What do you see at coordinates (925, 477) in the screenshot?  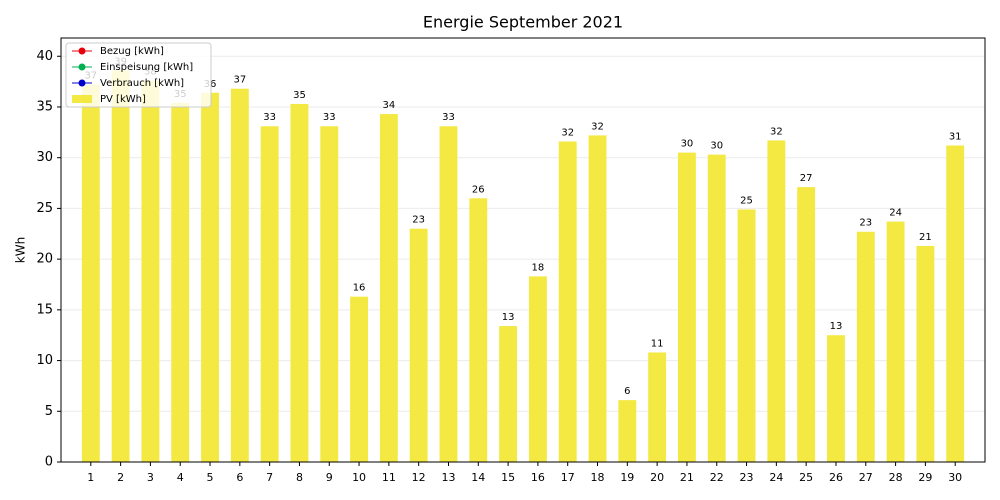 I see `x-tick-label: 29` at bounding box center [925, 477].